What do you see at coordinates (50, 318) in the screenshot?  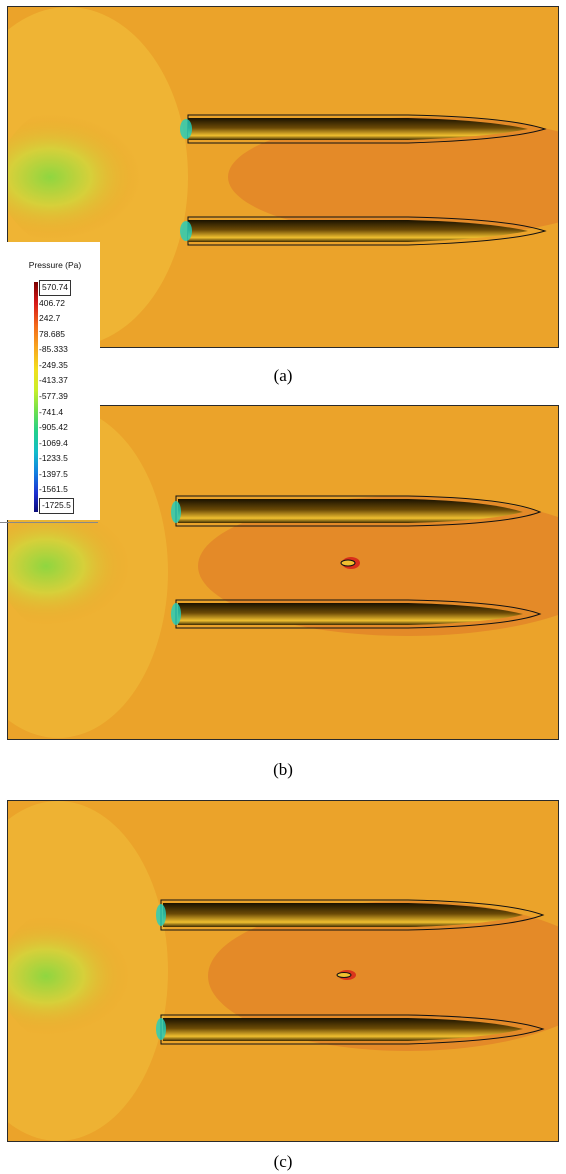 I see `legend-tick-label: 242.7` at bounding box center [50, 318].